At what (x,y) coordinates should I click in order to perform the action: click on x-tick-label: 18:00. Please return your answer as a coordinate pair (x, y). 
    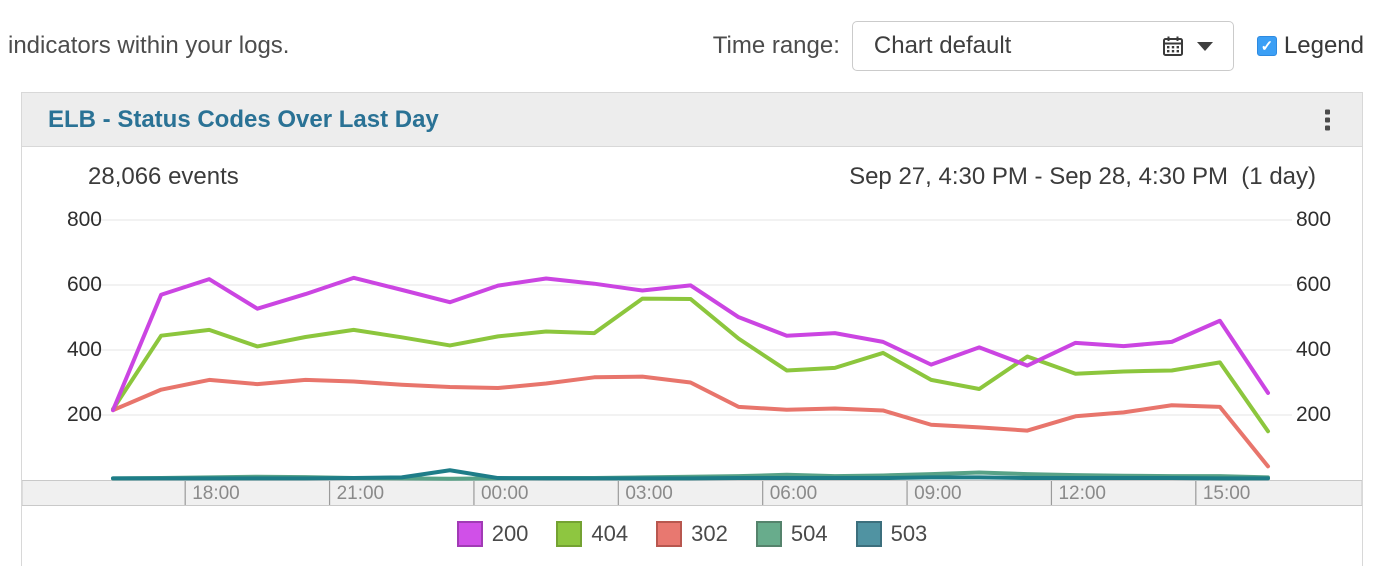
    Looking at the image, I should click on (216, 493).